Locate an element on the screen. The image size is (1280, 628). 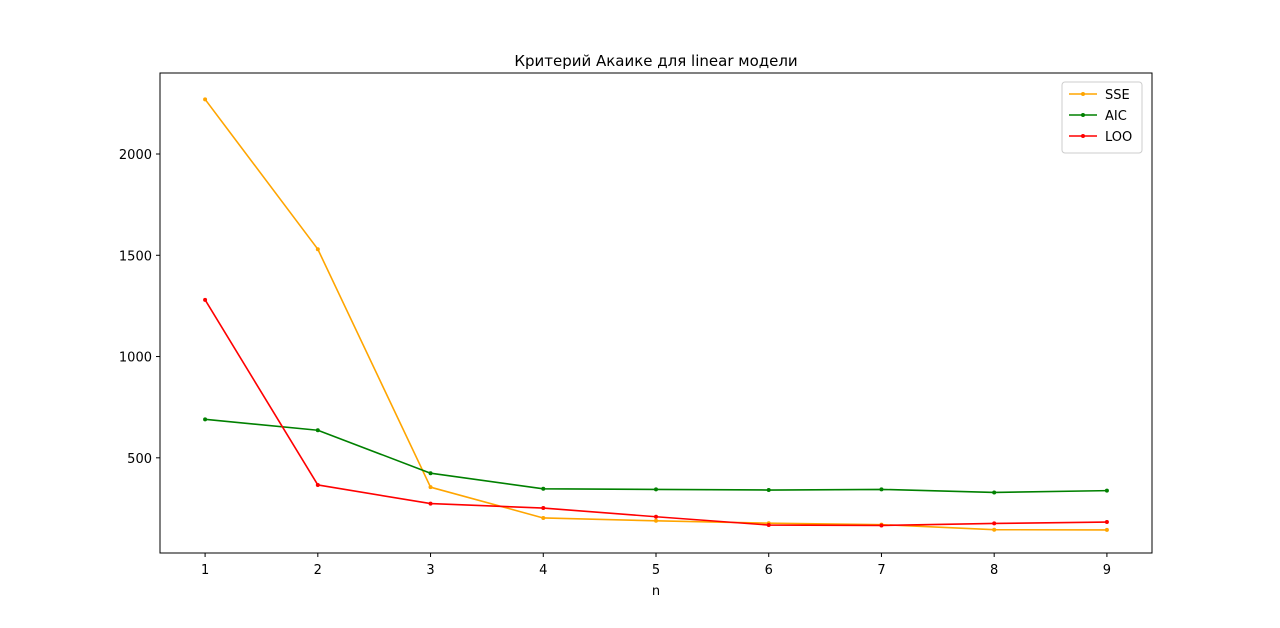
x-tick-label: 7 is located at coordinates (881, 570).